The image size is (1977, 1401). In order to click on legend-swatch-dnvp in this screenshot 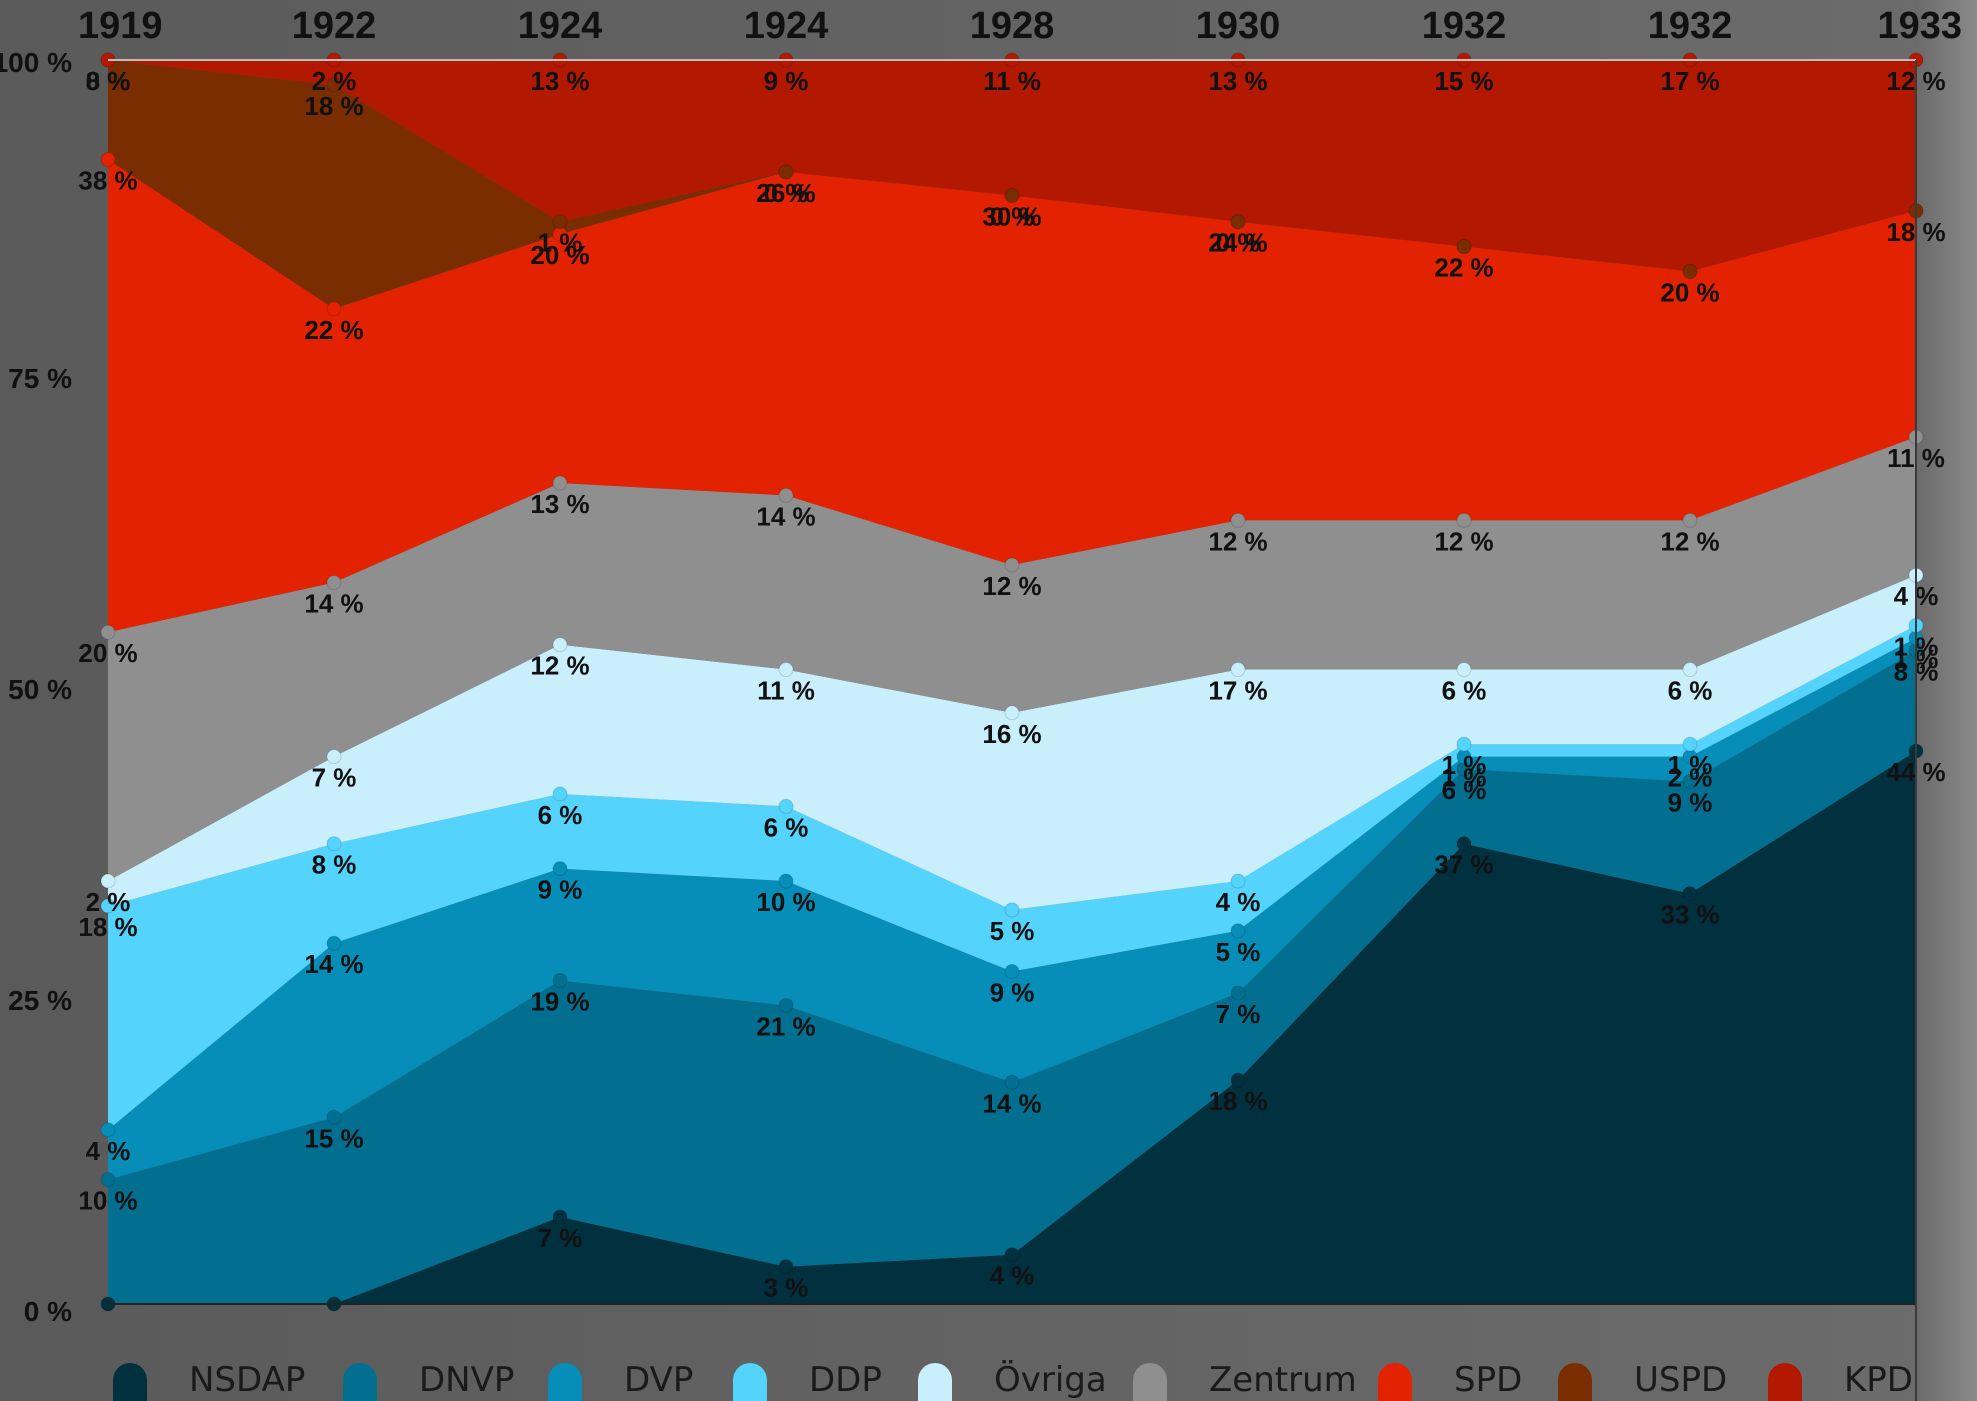, I will do `click(360, 1382)`.